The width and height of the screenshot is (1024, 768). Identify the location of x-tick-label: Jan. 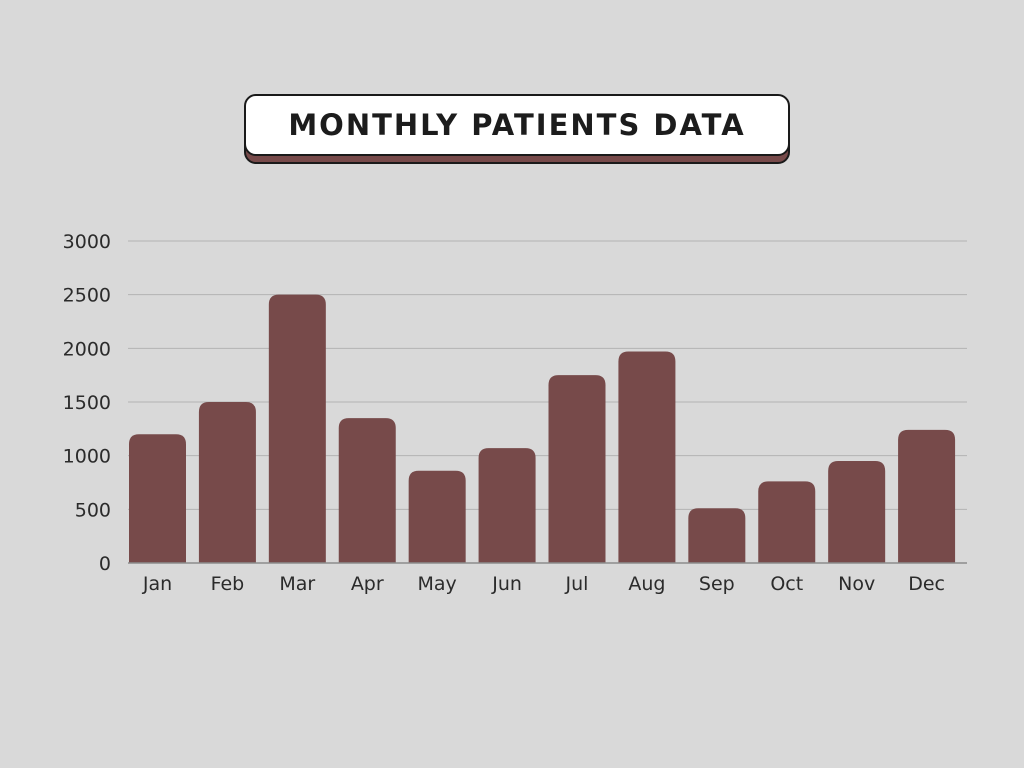
(157, 584).